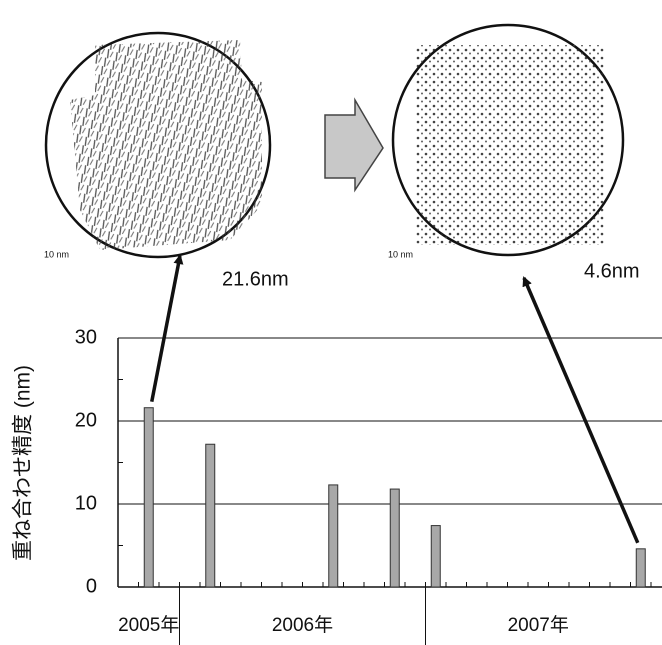 The image size is (662, 645). I want to click on y-tick-label: 30, so click(86, 337).